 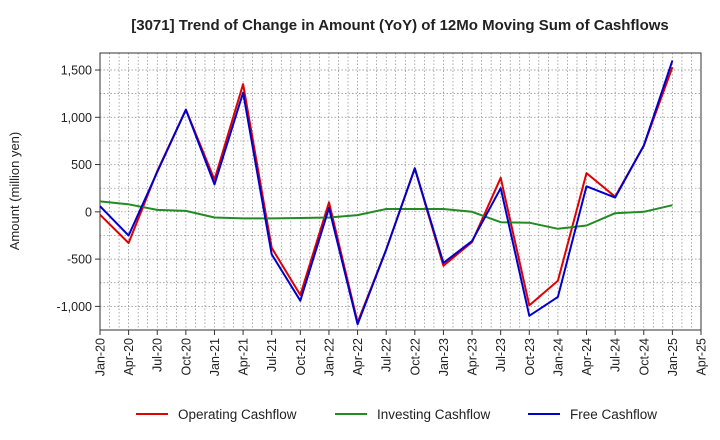 What do you see at coordinates (530, 357) in the screenshot?
I see `x-tick-label: Oct-23` at bounding box center [530, 357].